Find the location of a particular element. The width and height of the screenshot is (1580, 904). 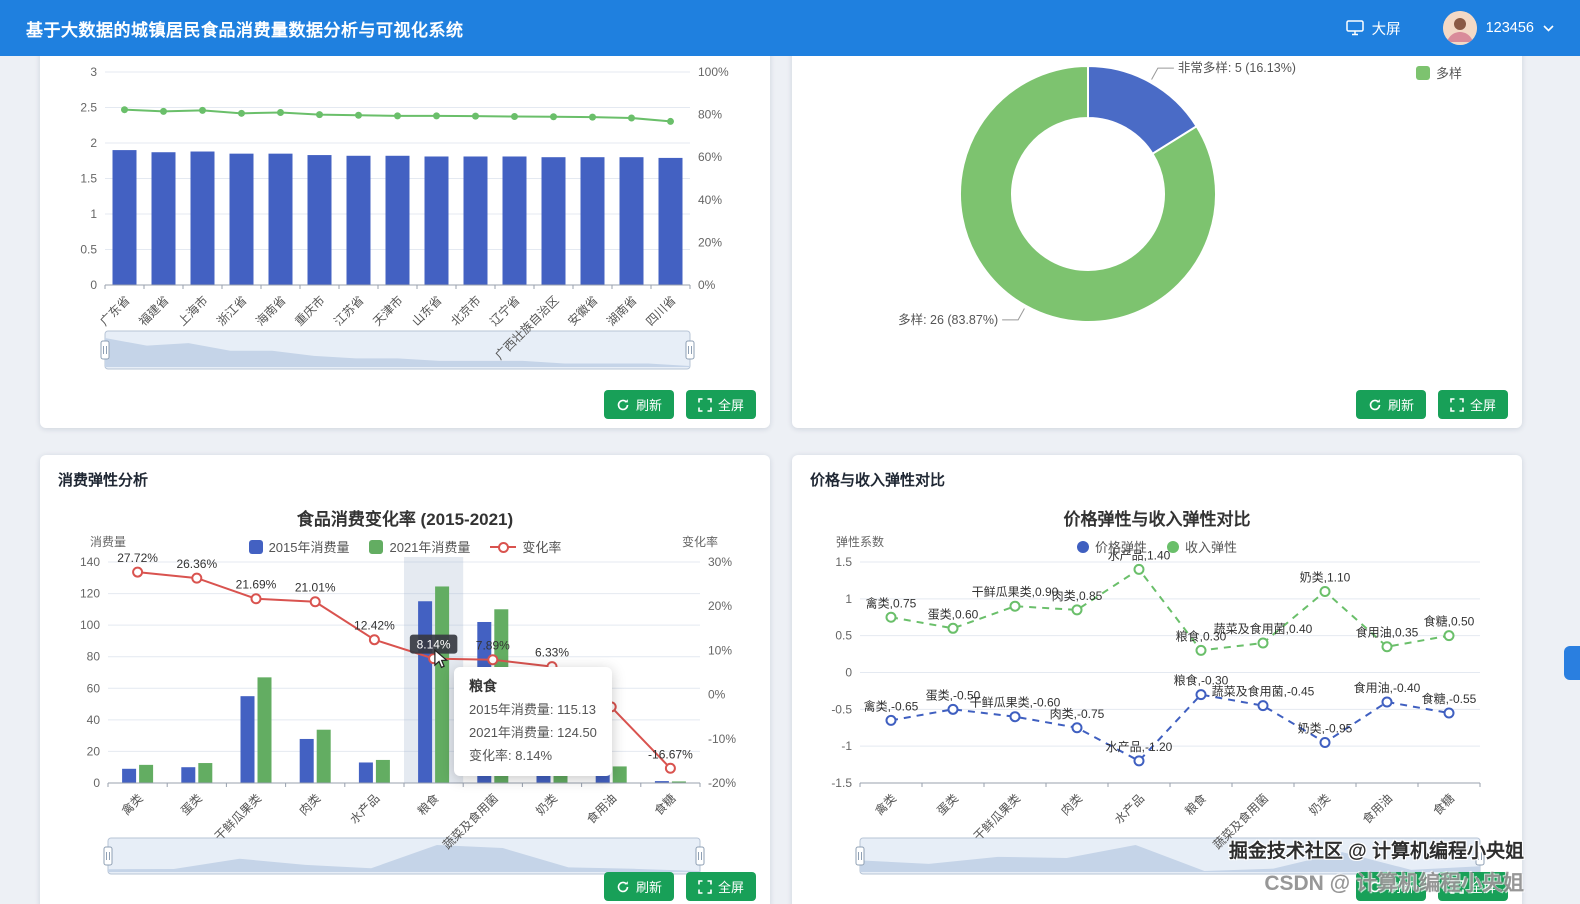

label-leader-line is located at coordinates (1162, 73).